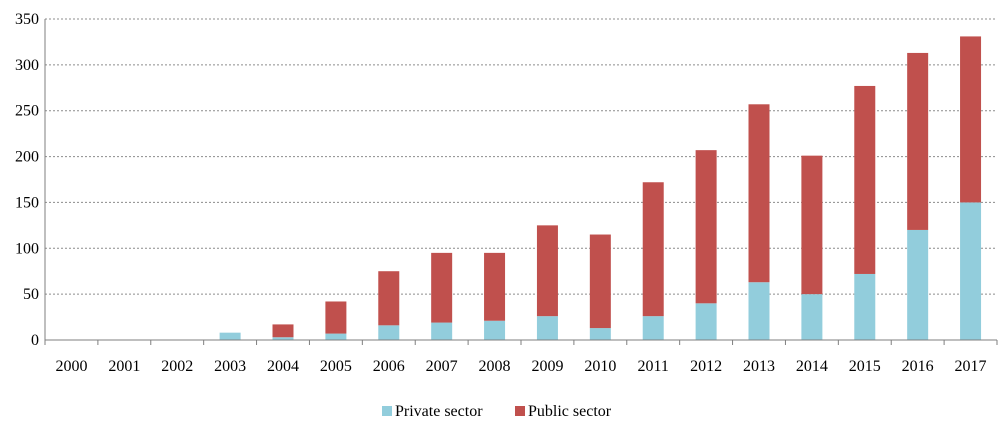  What do you see at coordinates (283, 366) in the screenshot?
I see `x-tick-label-2004: 2004` at bounding box center [283, 366].